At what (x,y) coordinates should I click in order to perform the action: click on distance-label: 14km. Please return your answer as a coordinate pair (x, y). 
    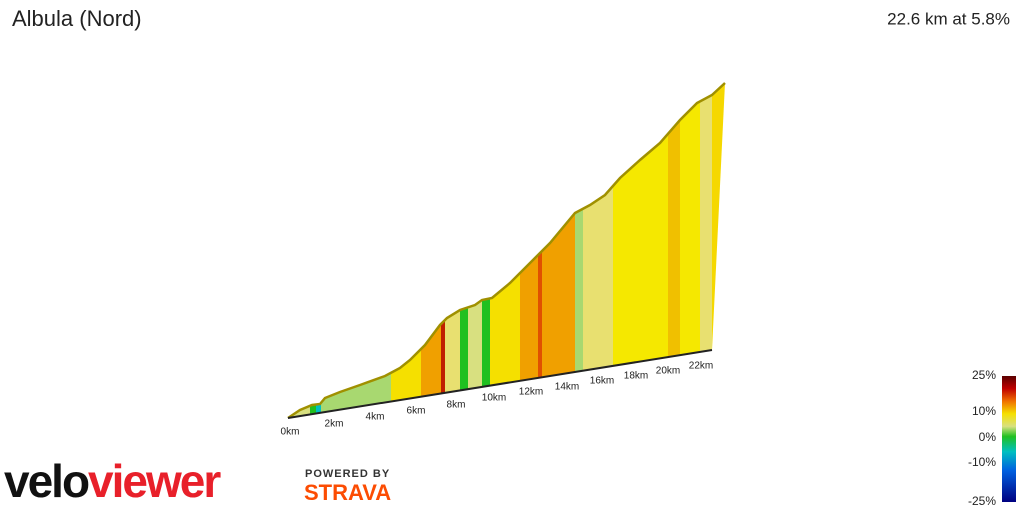
    Looking at the image, I should click on (567, 387).